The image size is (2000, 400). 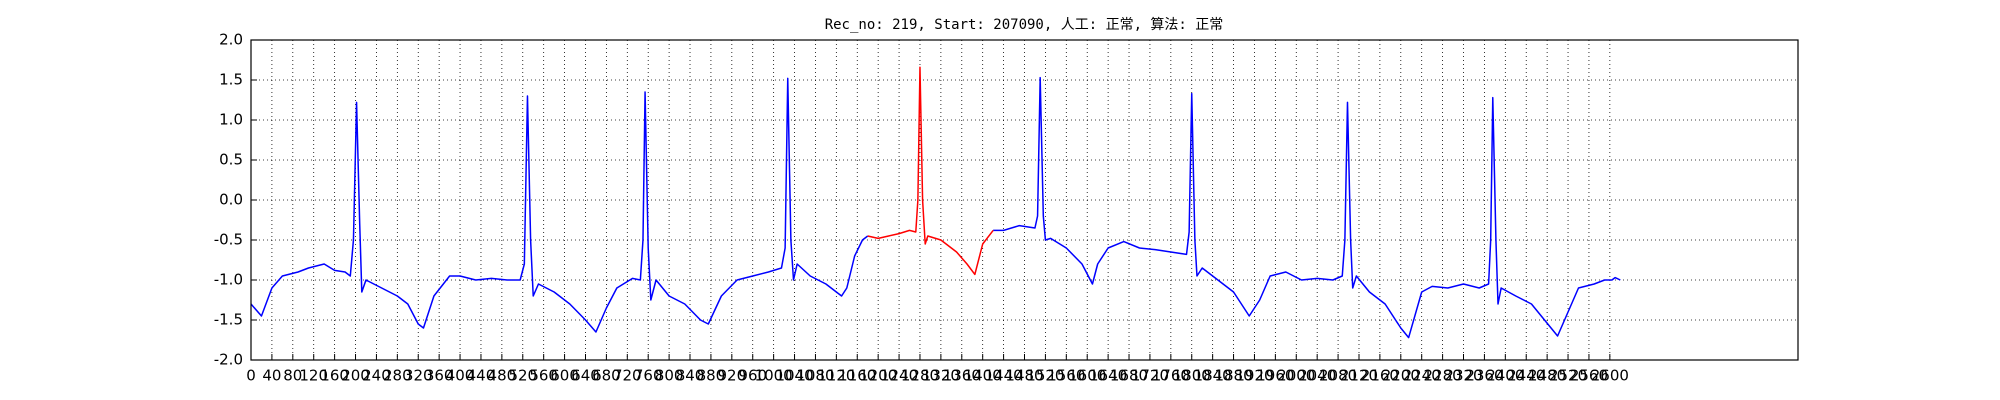 What do you see at coordinates (794, 376) in the screenshot?
I see `x-tick-label: 1040` at bounding box center [794, 376].